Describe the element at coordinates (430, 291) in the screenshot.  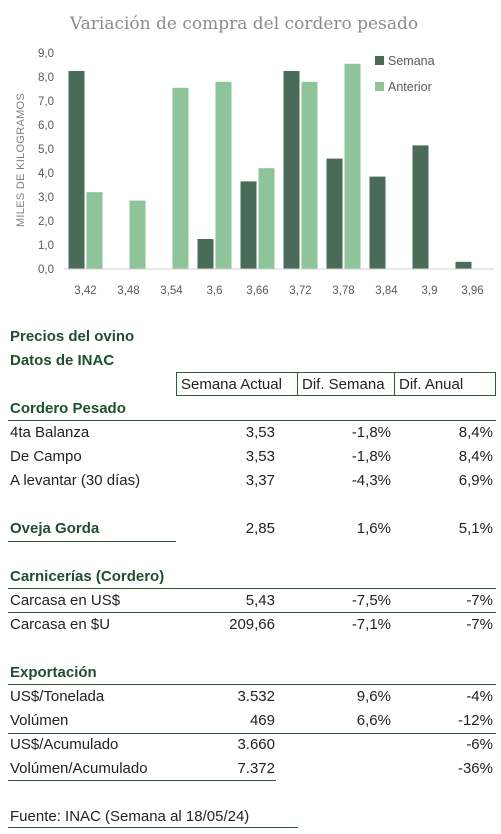
I see `x-tick-label: 3,9` at that location.